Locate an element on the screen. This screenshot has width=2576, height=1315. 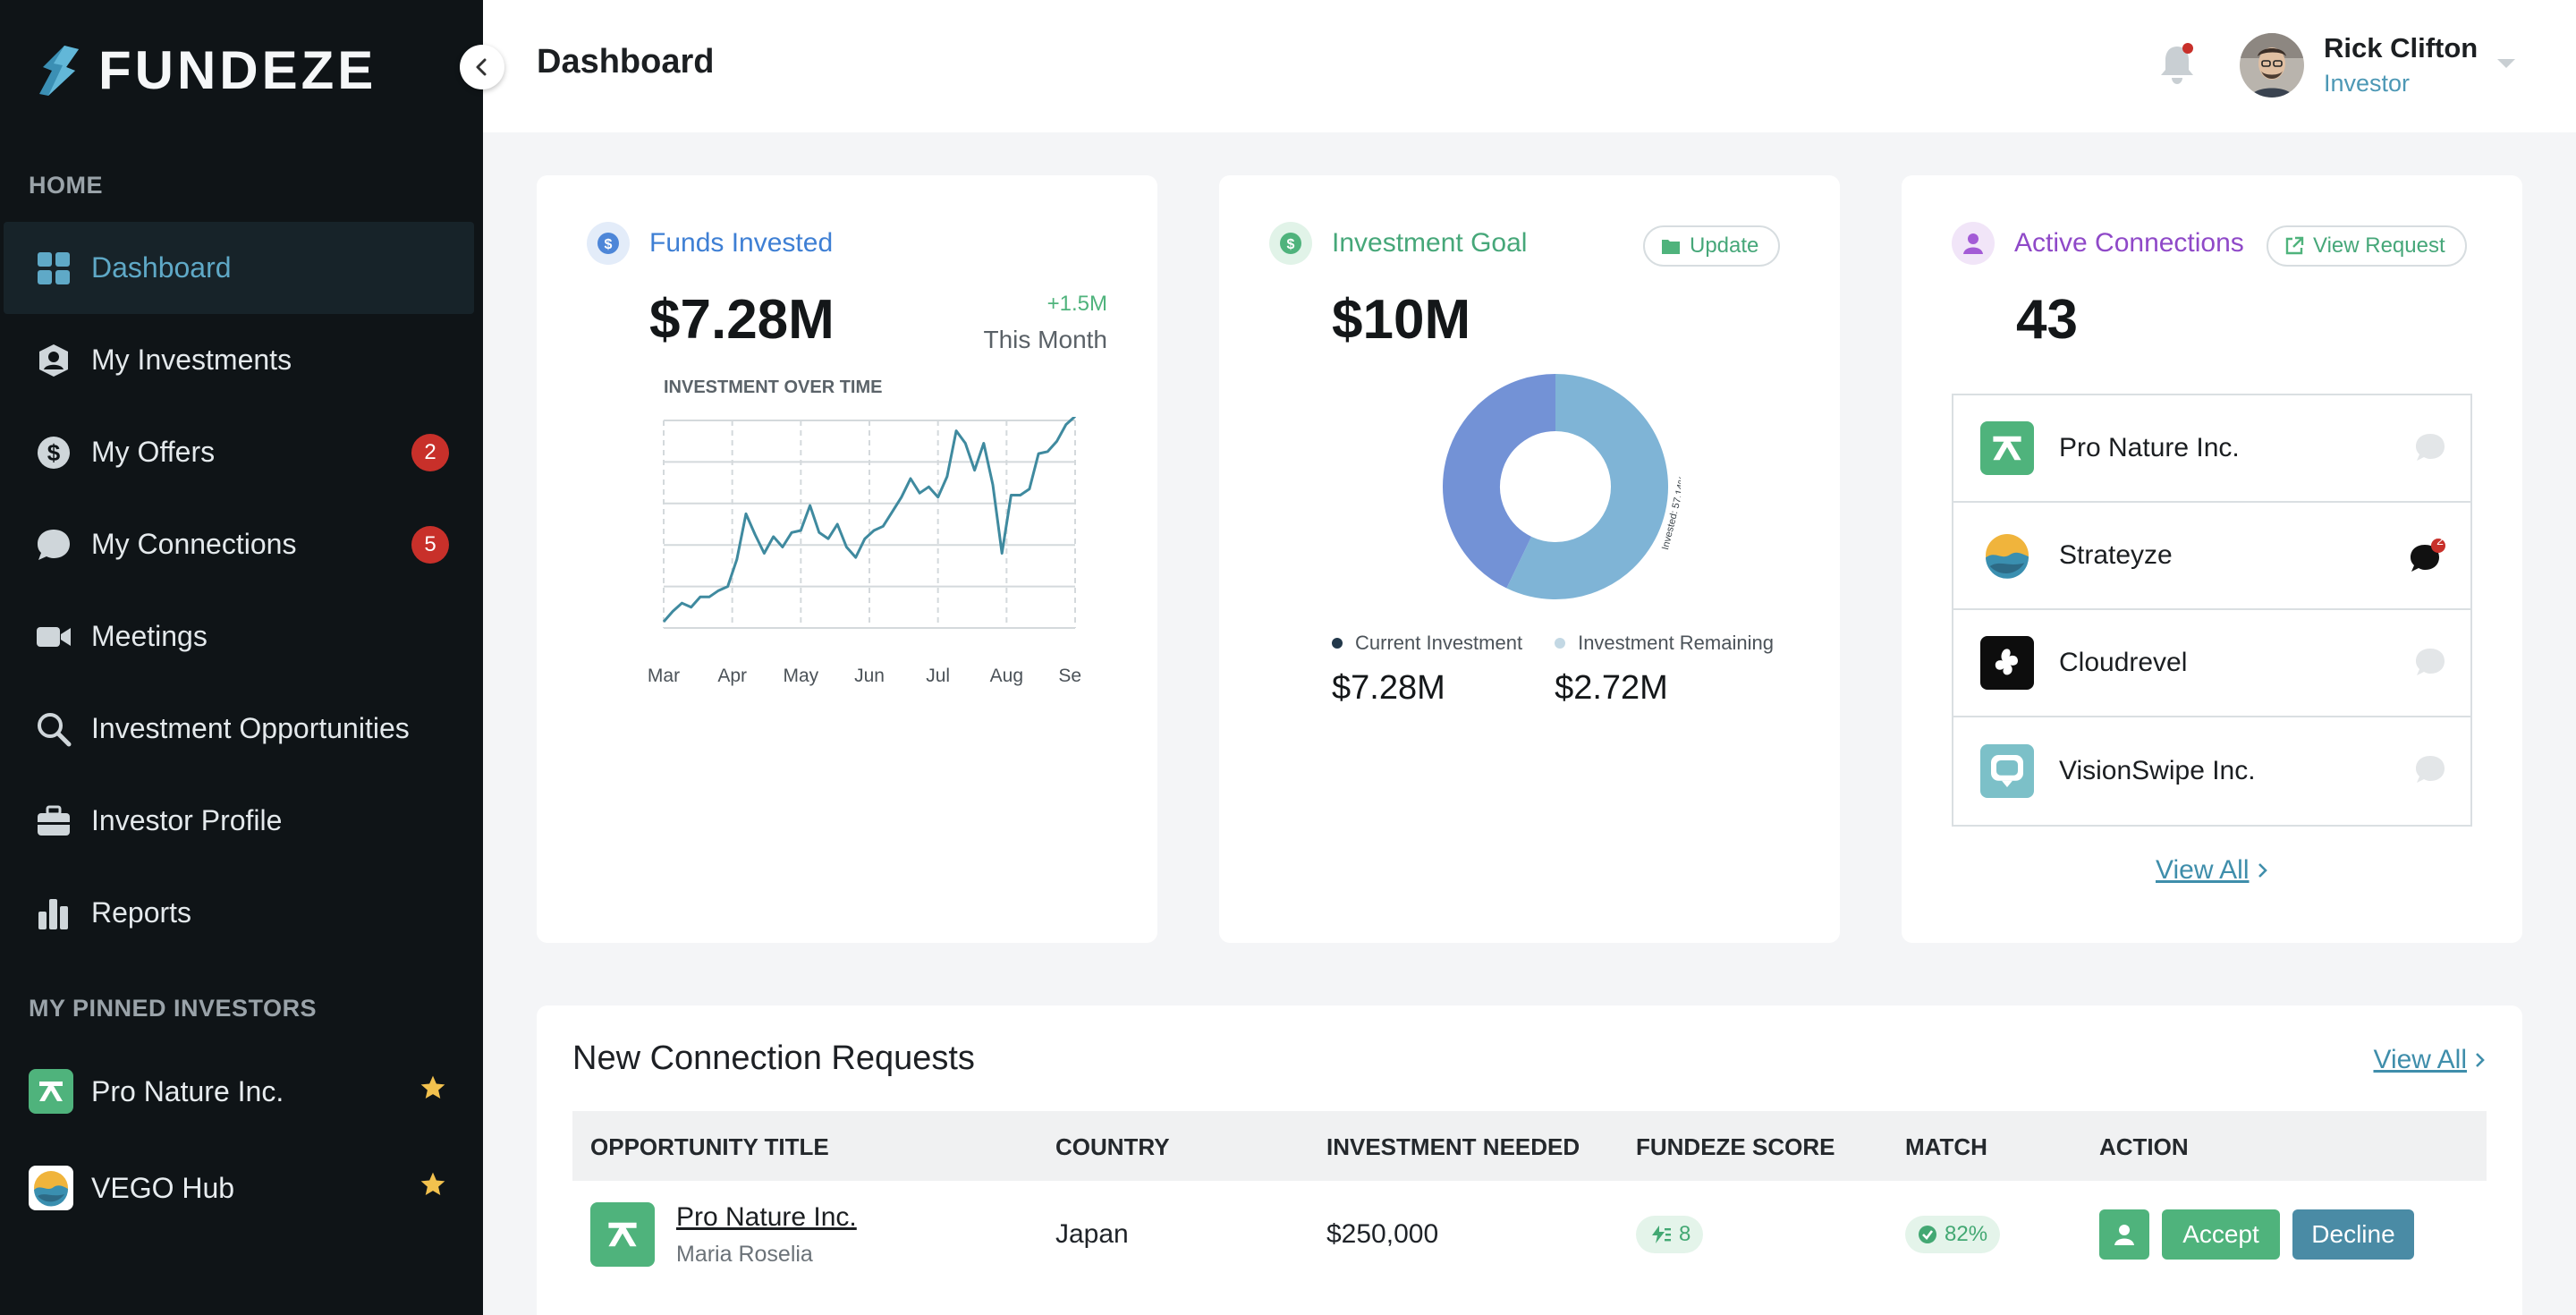
user-role: Investor is located at coordinates (2367, 83).